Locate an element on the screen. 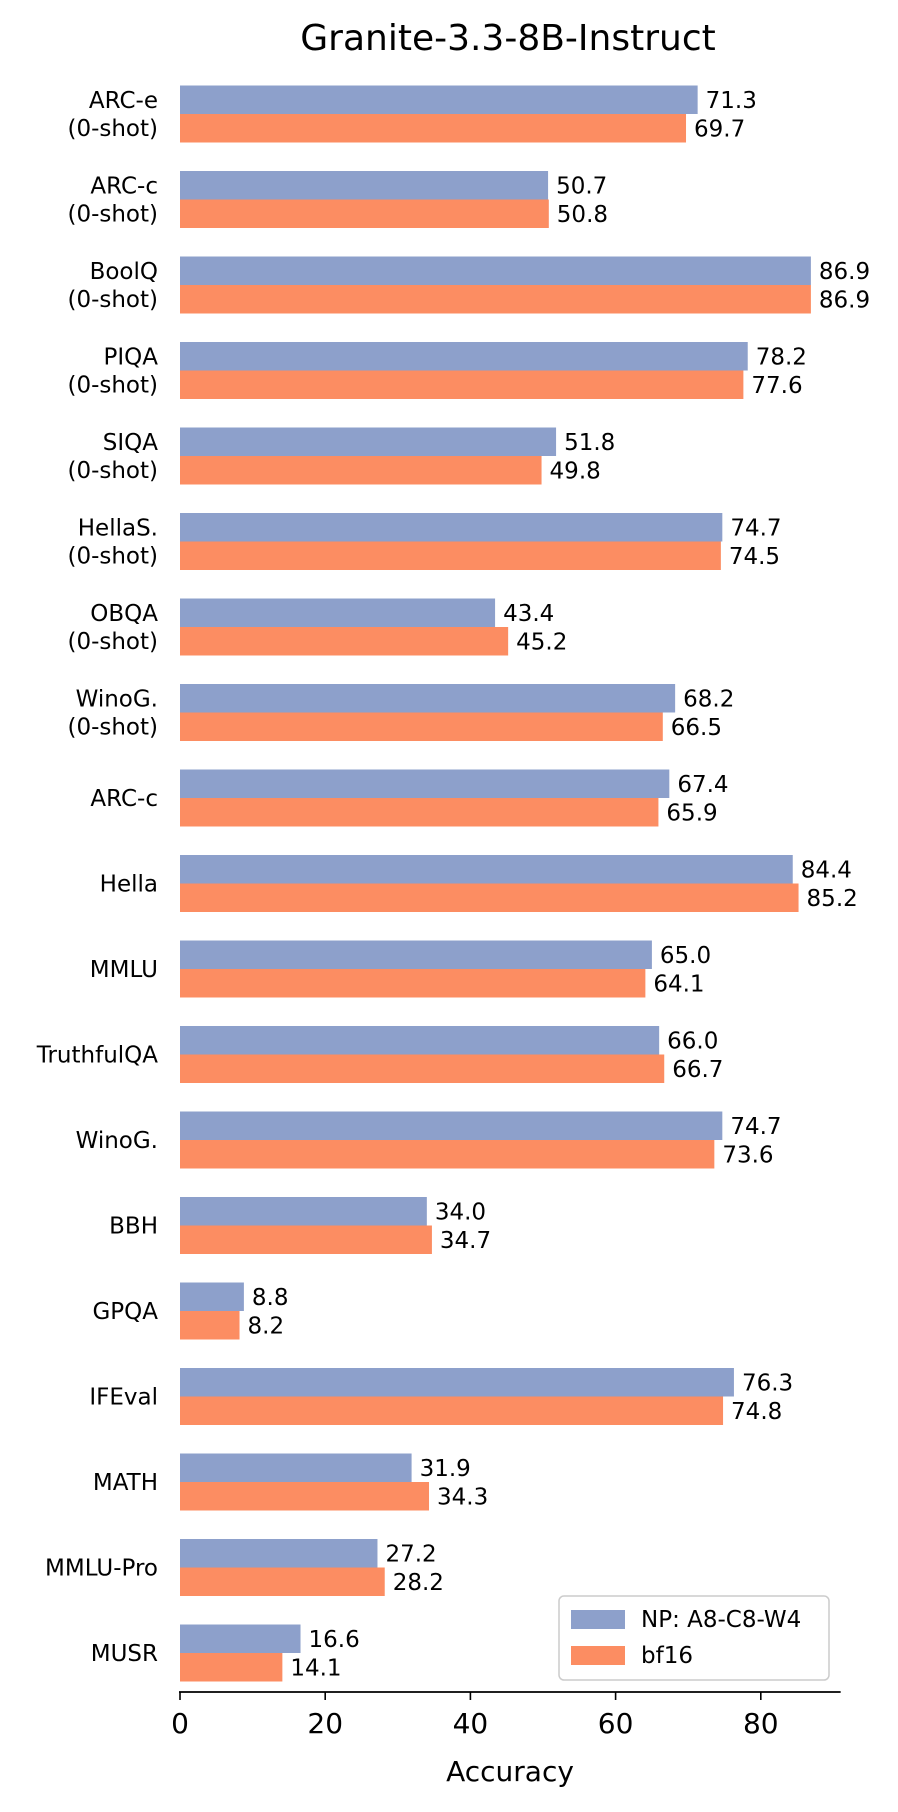 This screenshot has width=898, height=1812. value-label: 74.5 is located at coordinates (754, 557).